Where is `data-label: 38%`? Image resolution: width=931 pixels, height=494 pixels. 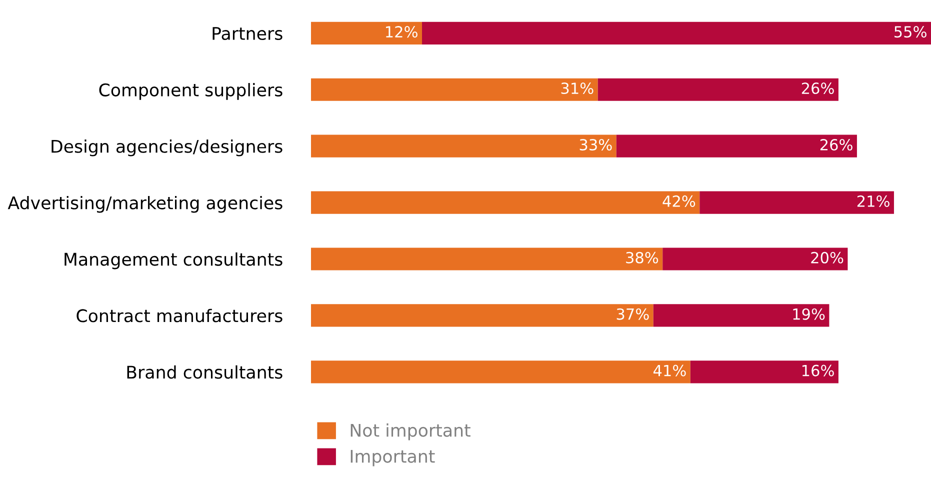 data-label: 38% is located at coordinates (642, 258).